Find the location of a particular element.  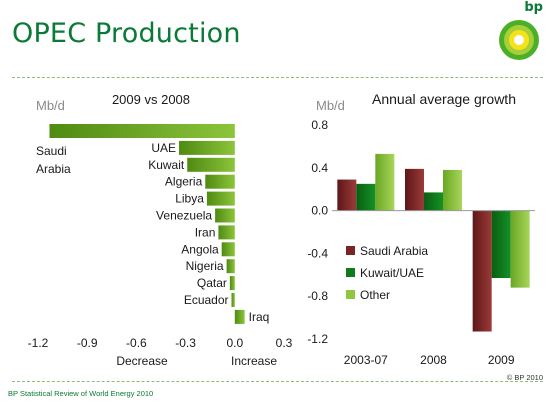

category-label: Iran is located at coordinates (205, 232).